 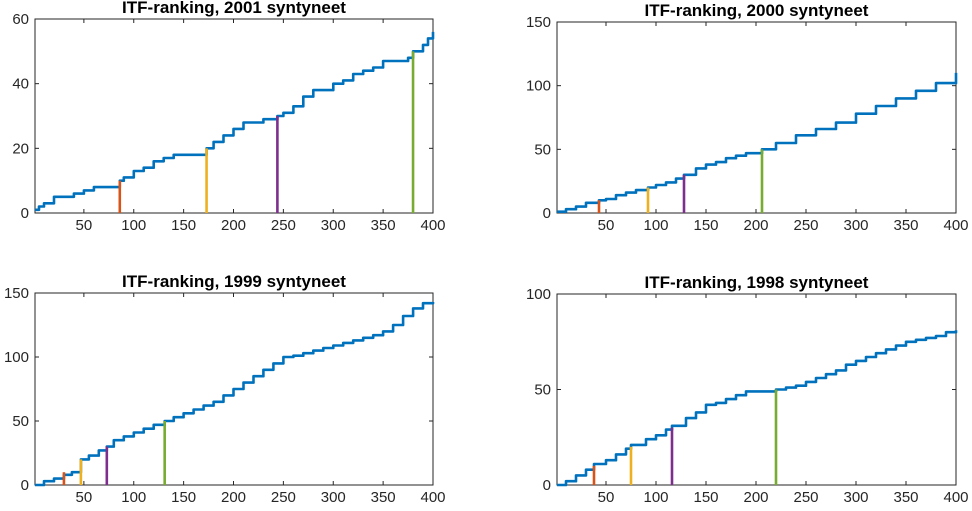 What do you see at coordinates (20, 19) in the screenshot?
I see `y-tick-label: 60` at bounding box center [20, 19].